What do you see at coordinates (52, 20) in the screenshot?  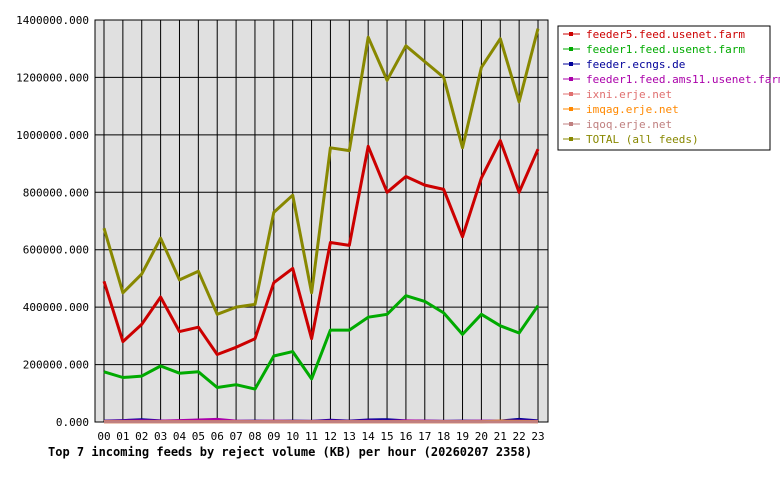 I see `y-tick-label: 1400000.000` at bounding box center [52, 20].